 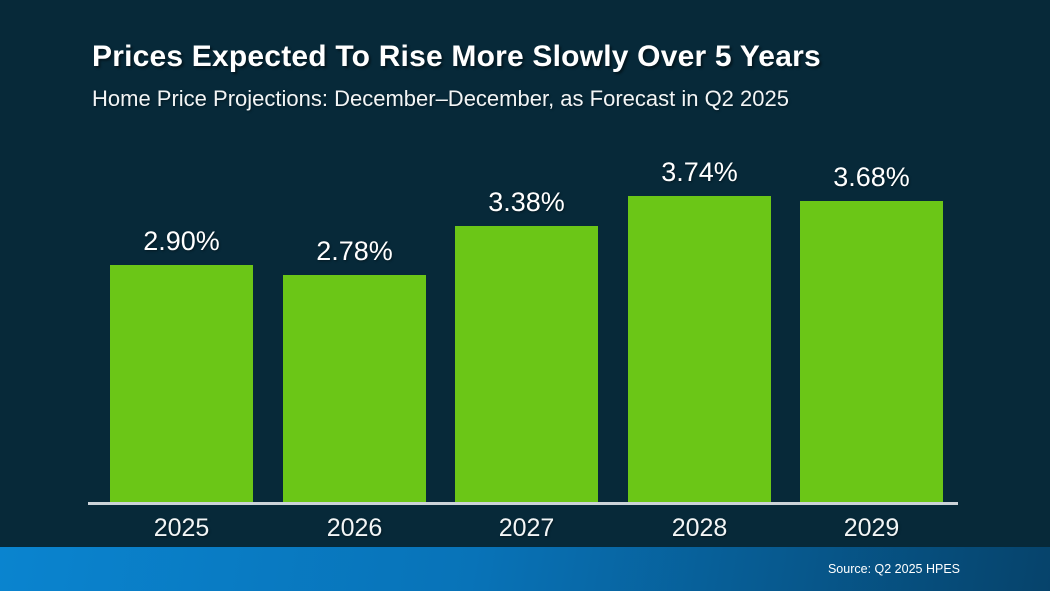 What do you see at coordinates (354, 528) in the screenshot?
I see `x-axis-label: 2026` at bounding box center [354, 528].